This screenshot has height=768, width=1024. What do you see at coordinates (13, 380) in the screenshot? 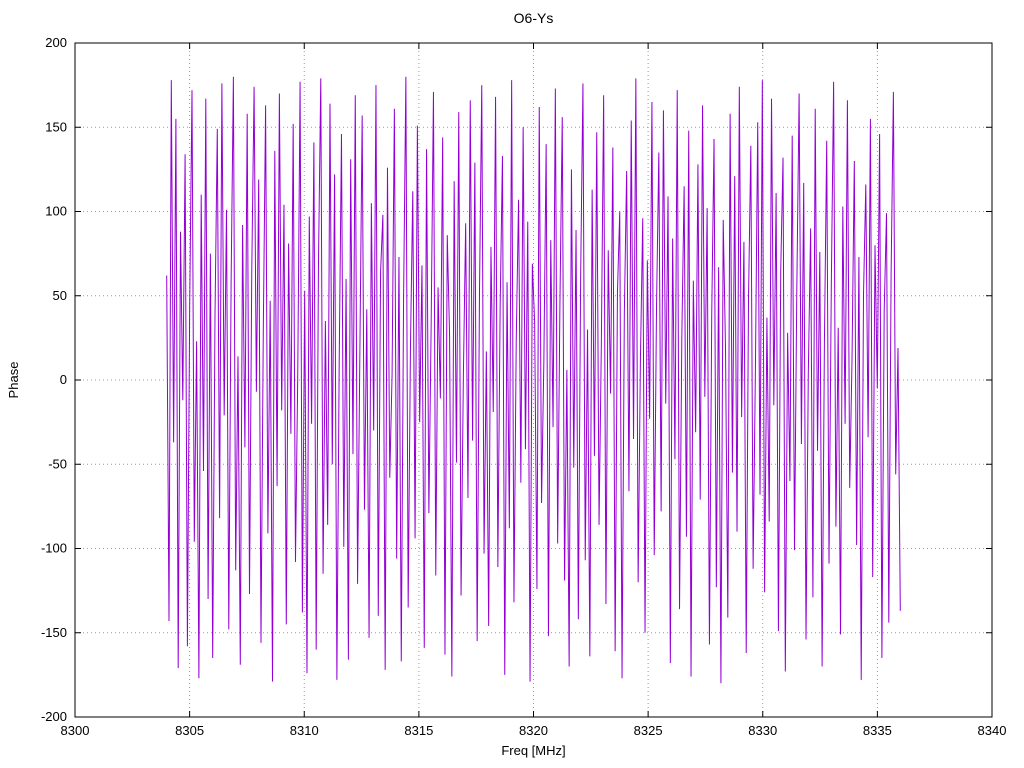
I see `y-axis-label: Phase` at bounding box center [13, 380].